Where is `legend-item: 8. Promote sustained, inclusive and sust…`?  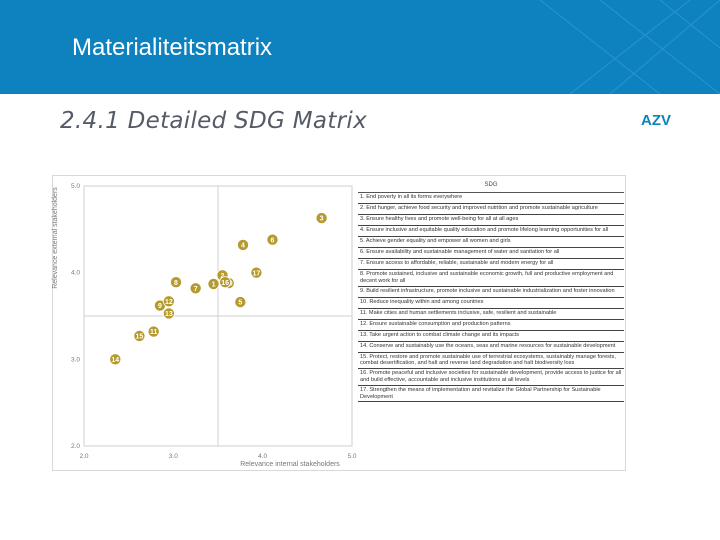
legend-item: 8. Promote sustained, inclusive and sust… is located at coordinates (491, 278).